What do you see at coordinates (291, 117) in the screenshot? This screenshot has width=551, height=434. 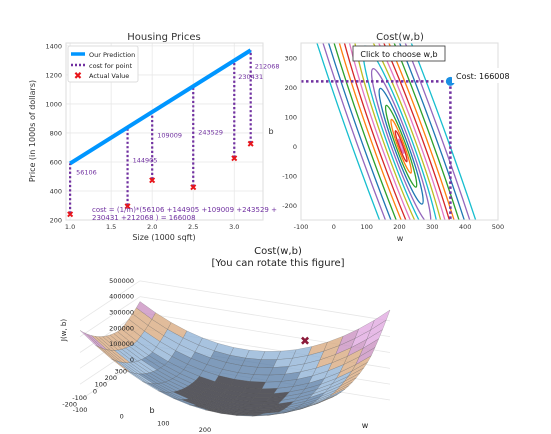 I see `y-tick-label: 100` at bounding box center [291, 117].